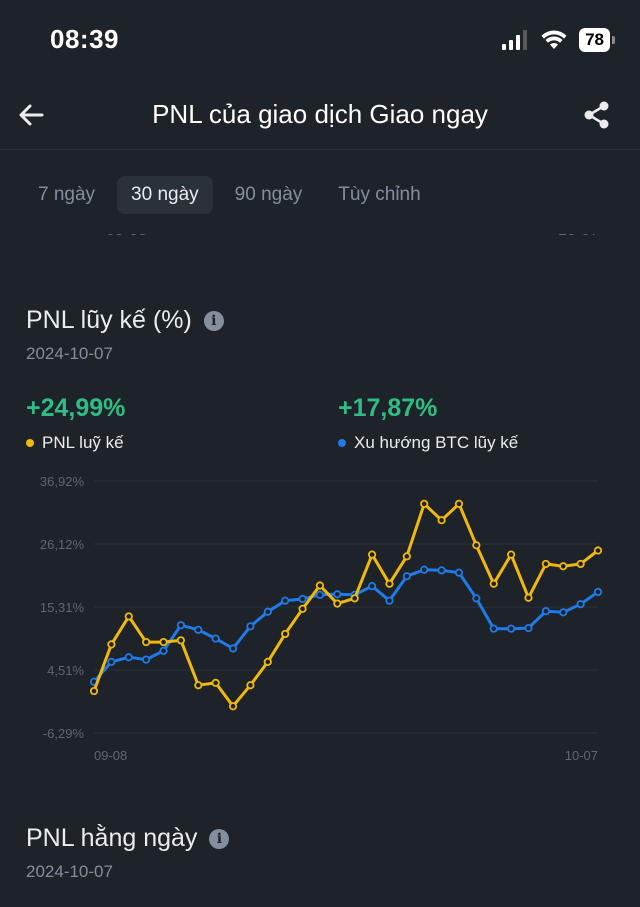 The height and width of the screenshot is (907, 640). What do you see at coordinates (342, 443) in the screenshot?
I see `btc-legend-dot` at bounding box center [342, 443].